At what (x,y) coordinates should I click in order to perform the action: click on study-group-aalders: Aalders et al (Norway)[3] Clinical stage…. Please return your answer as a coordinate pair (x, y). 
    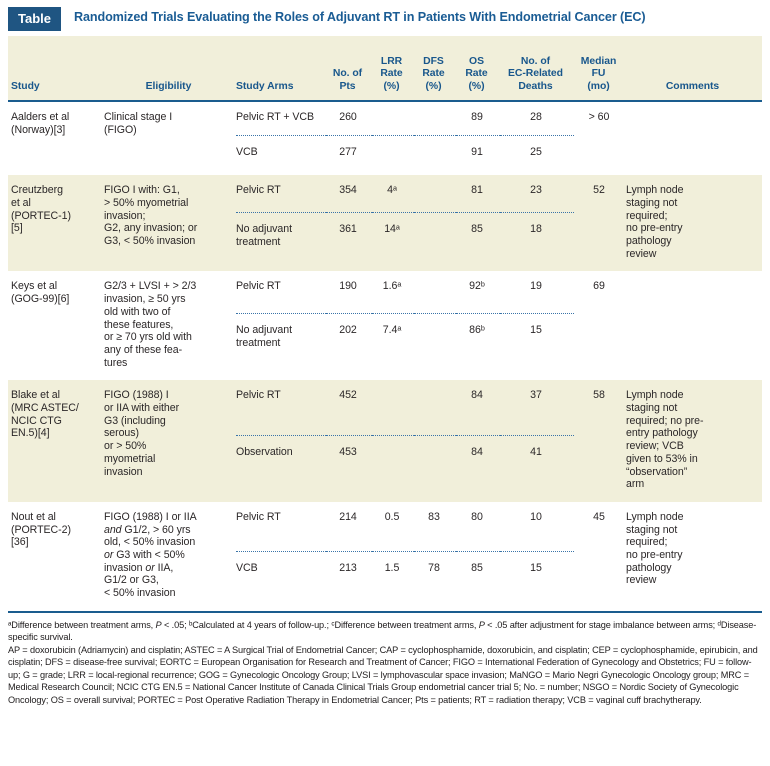
    Looking at the image, I should click on (385, 137).